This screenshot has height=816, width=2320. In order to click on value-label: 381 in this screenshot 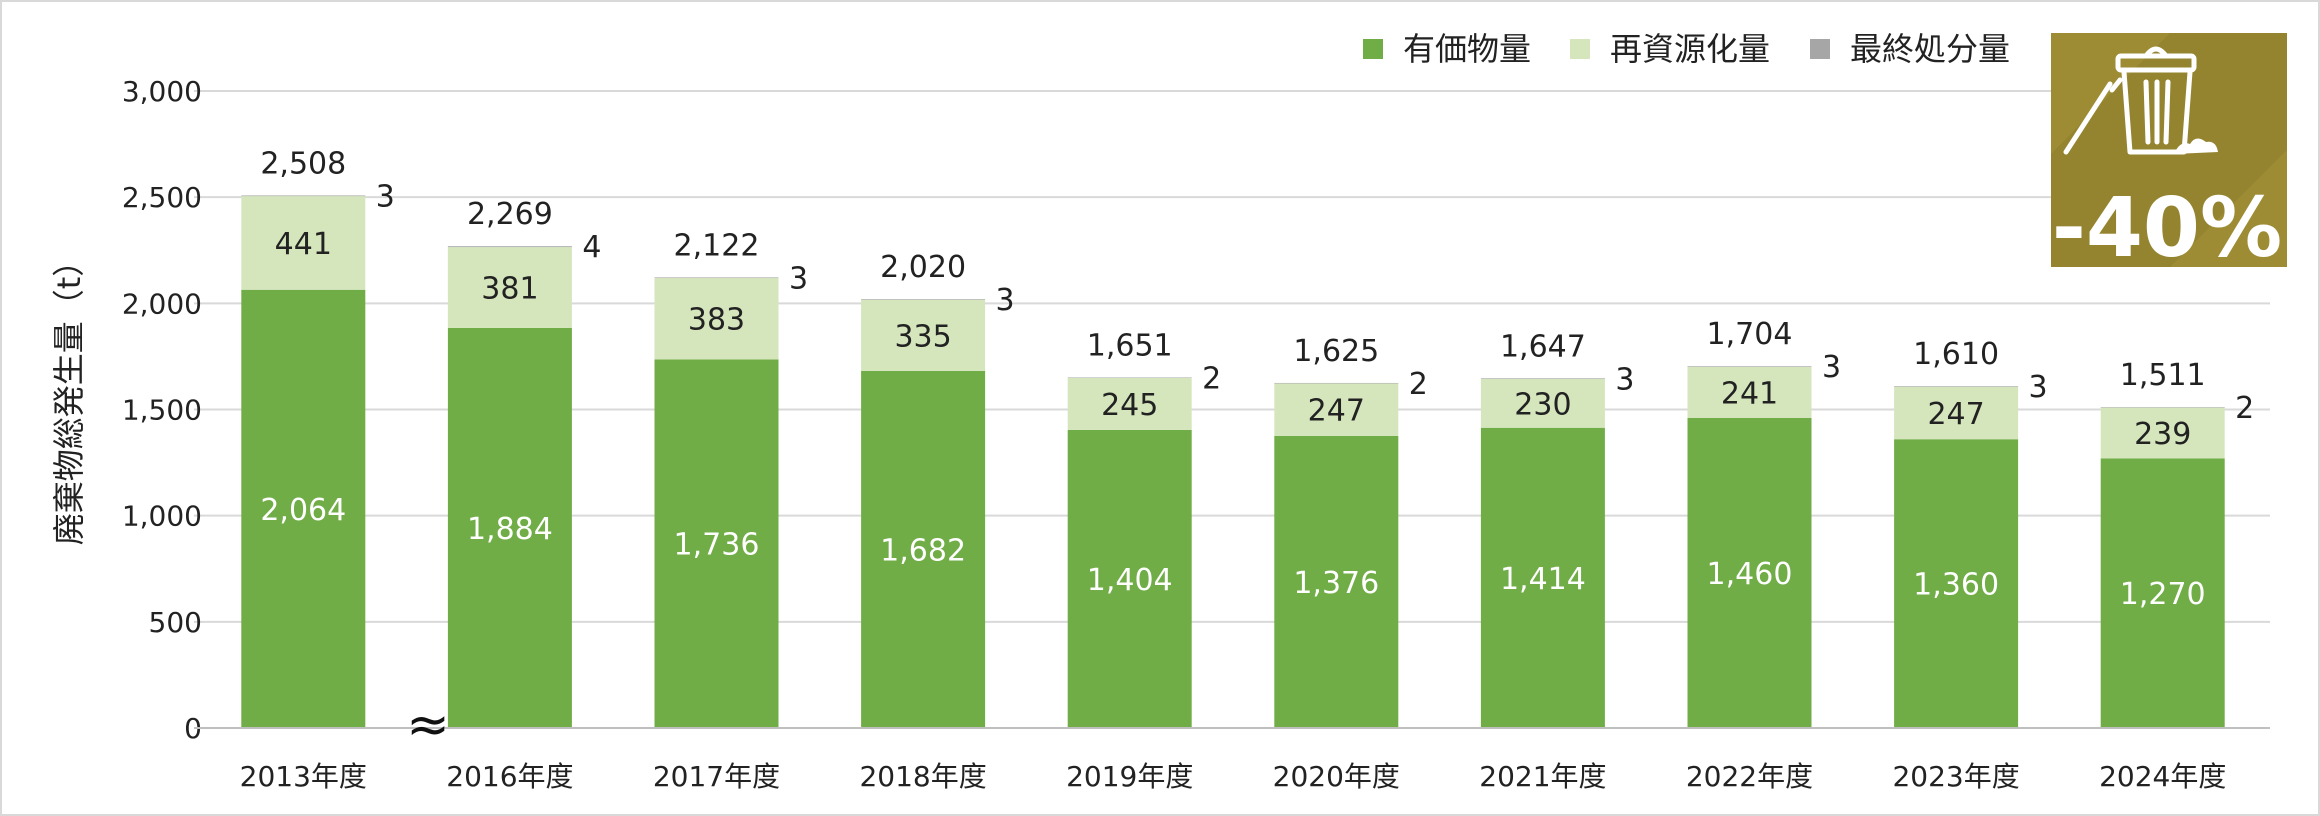, I will do `click(509, 289)`.